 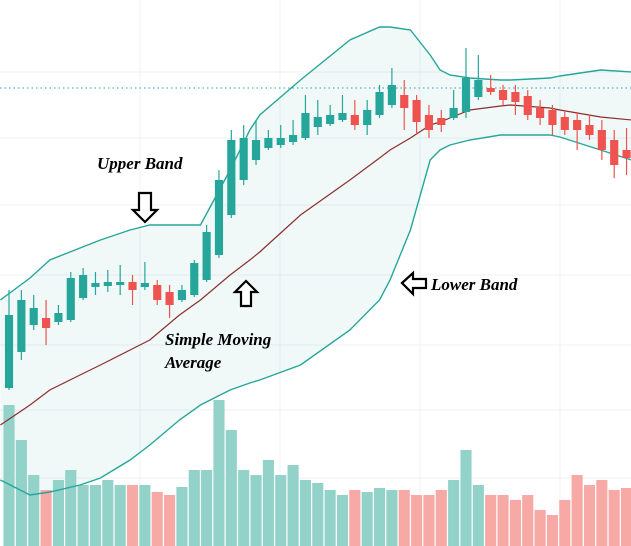 I want to click on annotation: Simple Moving, so click(x=218, y=339).